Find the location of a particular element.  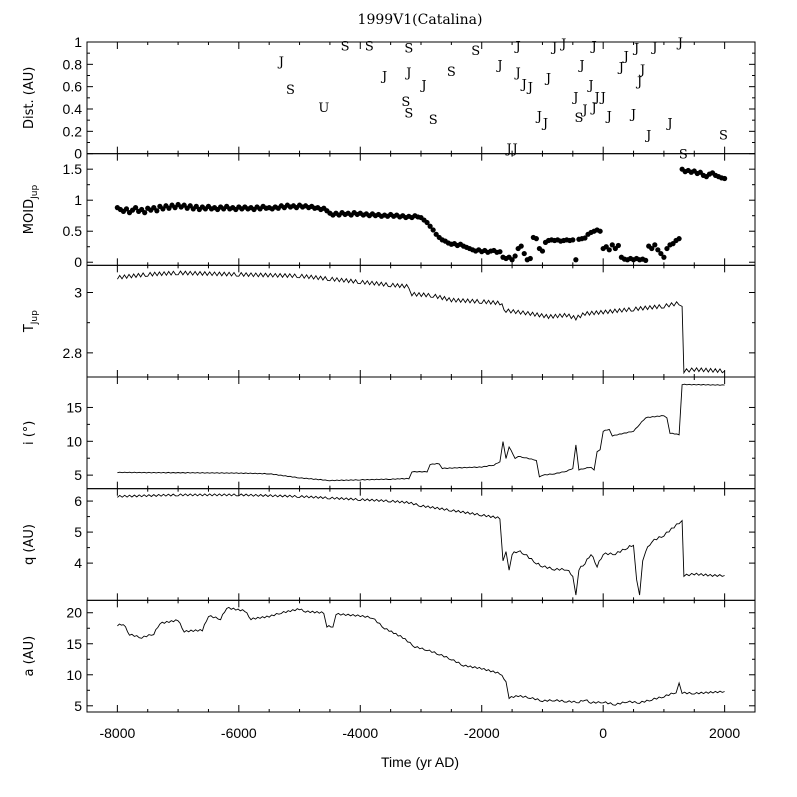

x-tick-label: -6000 is located at coordinates (239, 733).